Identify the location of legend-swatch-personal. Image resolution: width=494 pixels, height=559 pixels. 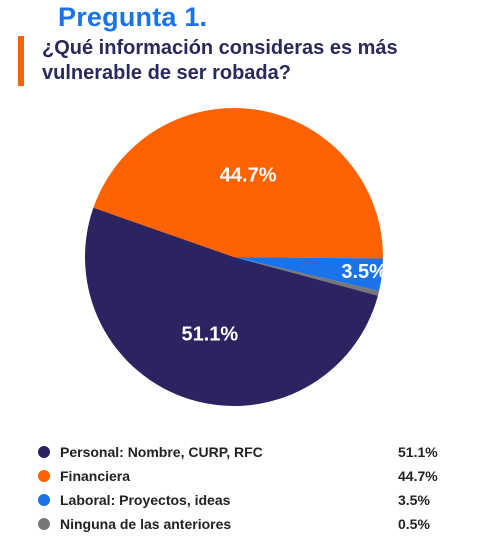
(44, 452).